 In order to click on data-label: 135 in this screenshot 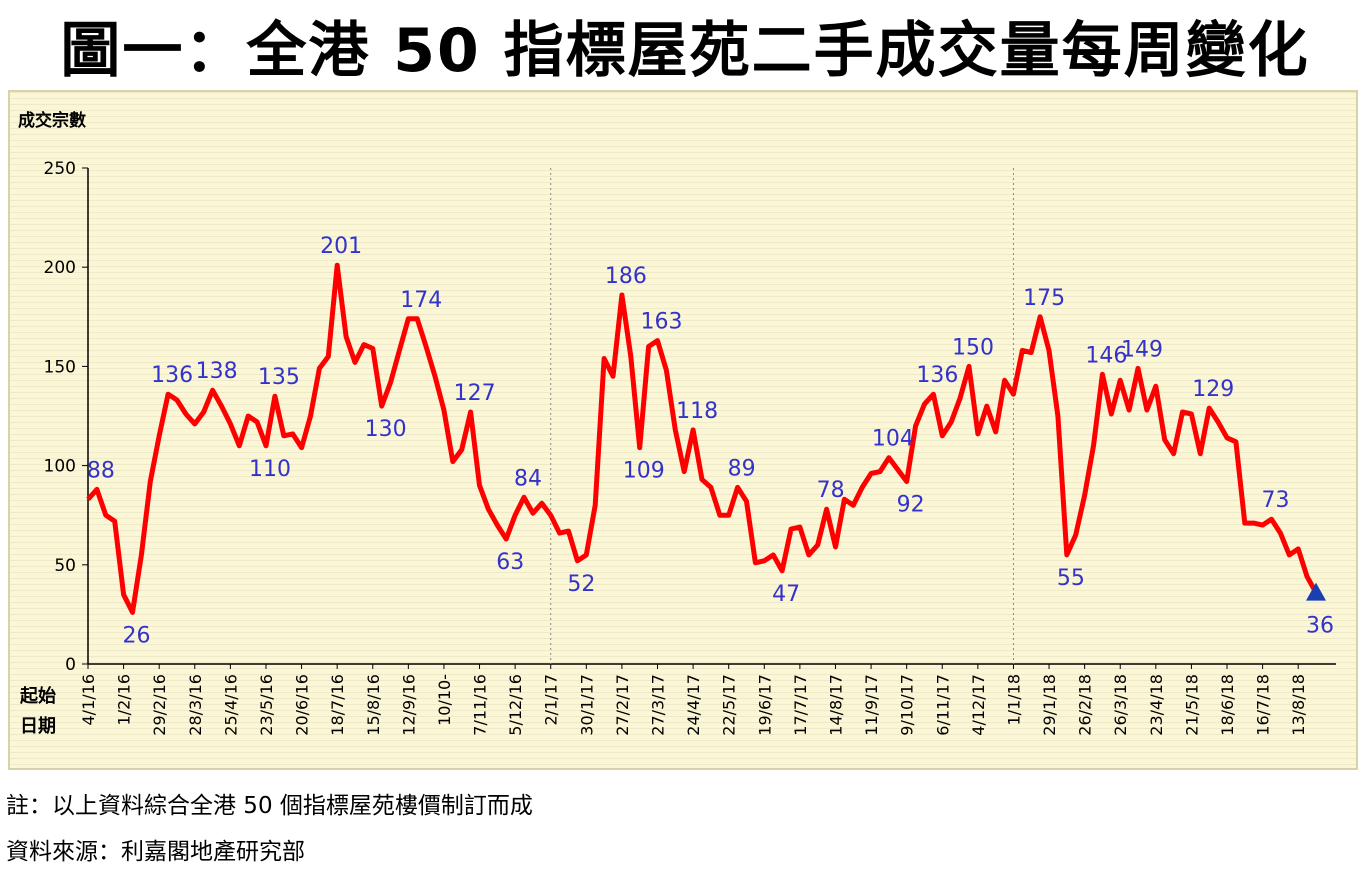, I will do `click(279, 377)`.